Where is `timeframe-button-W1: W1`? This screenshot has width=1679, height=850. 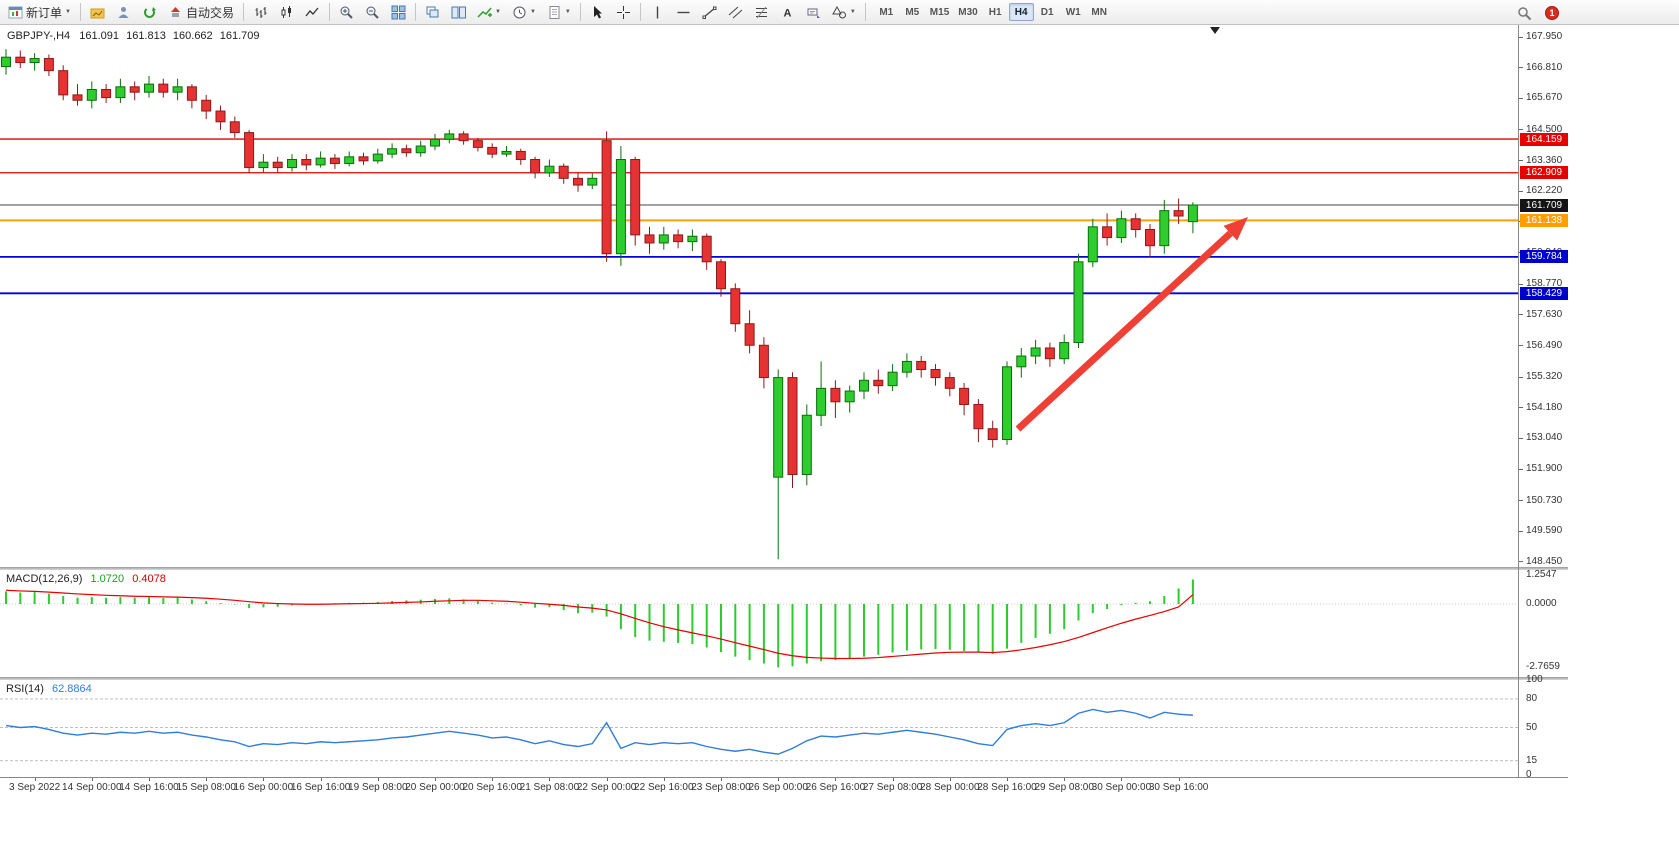 timeframe-button-W1: W1 is located at coordinates (1073, 12).